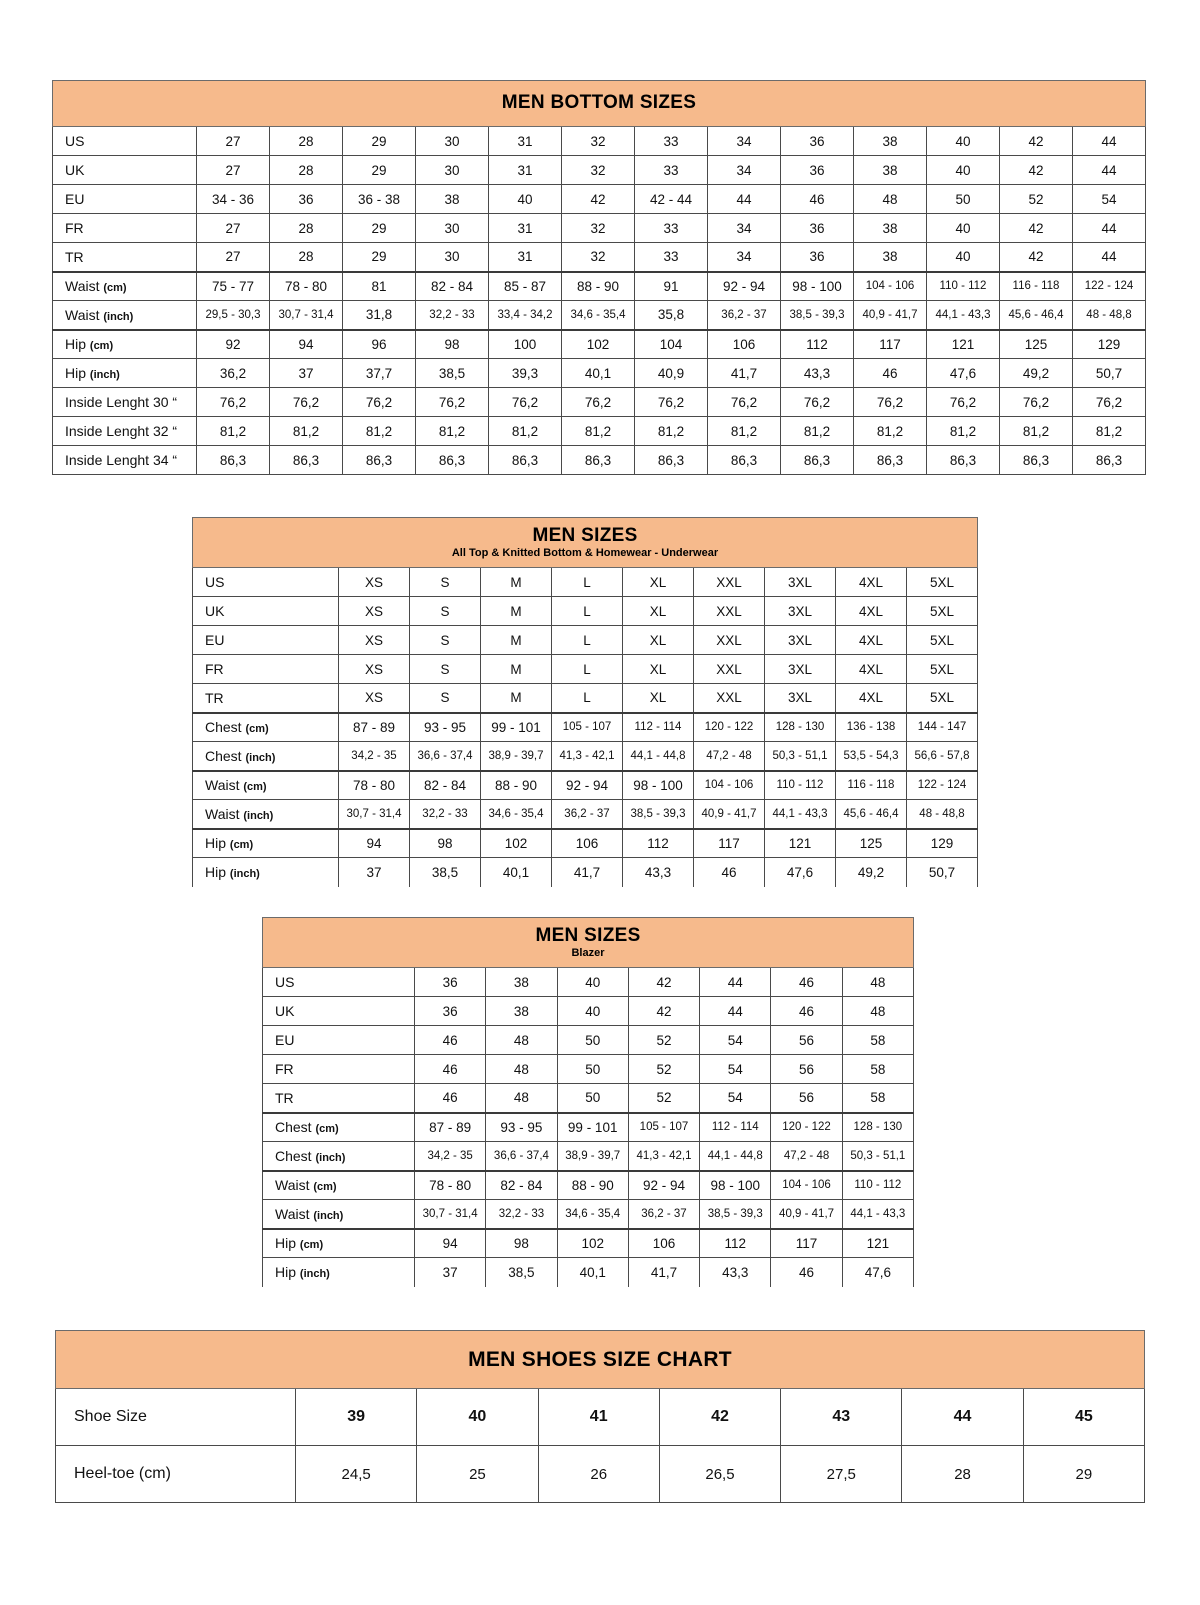 Image resolution: width=1200 pixels, height=1605 pixels. Describe the element at coordinates (600, 1359) in the screenshot. I see `table-title-row: MEN SHOES SIZE CHART` at that location.